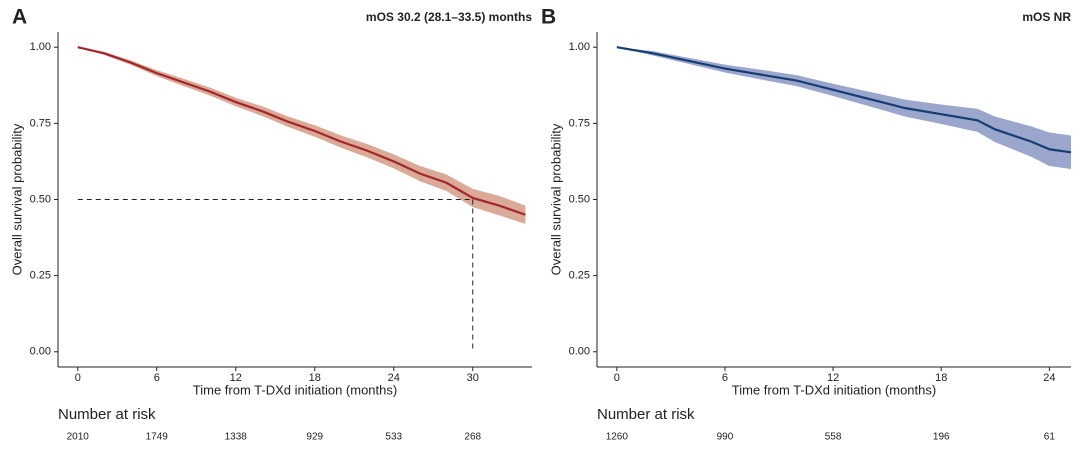 The image size is (1080, 449). Describe the element at coordinates (157, 437) in the screenshot. I see `risk-count: 1749` at that location.